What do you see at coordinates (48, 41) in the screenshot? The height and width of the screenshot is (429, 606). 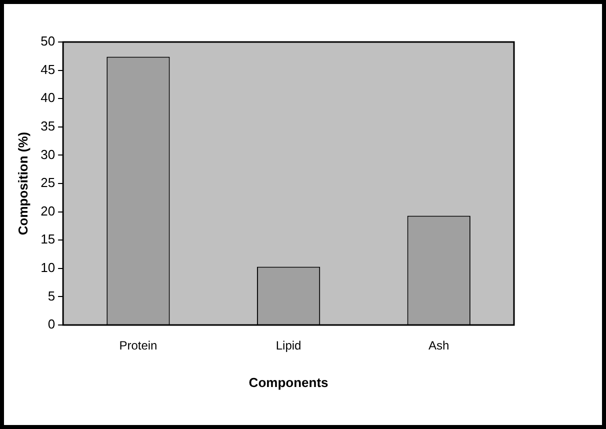 I see `y-tick-label: 50` at bounding box center [48, 41].